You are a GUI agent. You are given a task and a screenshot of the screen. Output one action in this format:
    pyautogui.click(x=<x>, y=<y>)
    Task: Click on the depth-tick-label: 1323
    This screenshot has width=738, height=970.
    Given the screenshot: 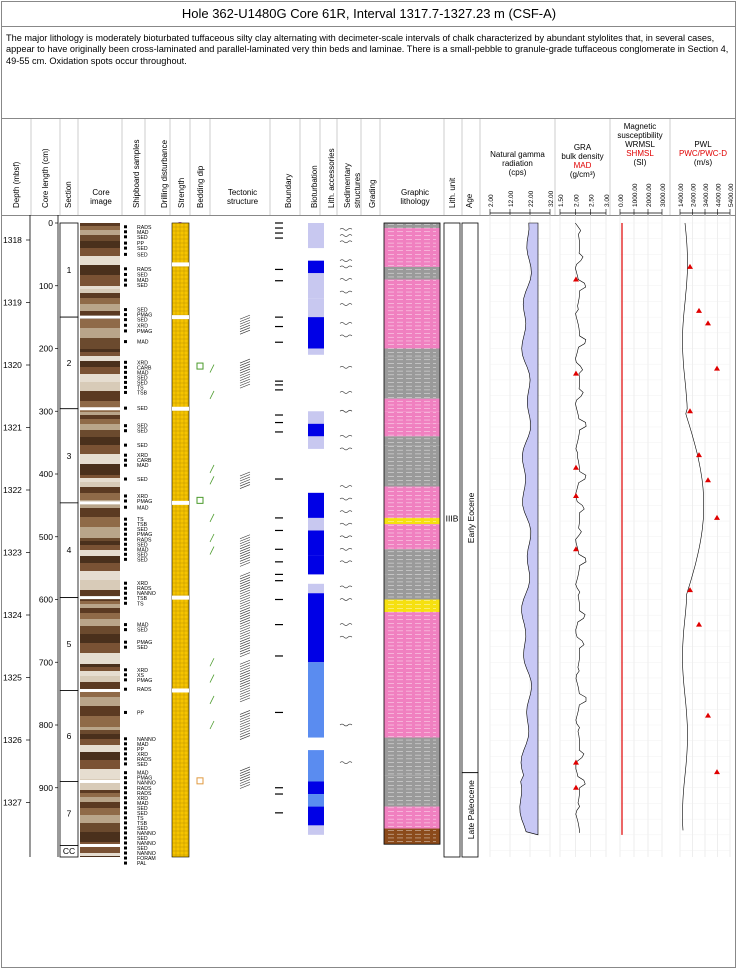 What is the action you would take?
    pyautogui.click(x=12, y=553)
    